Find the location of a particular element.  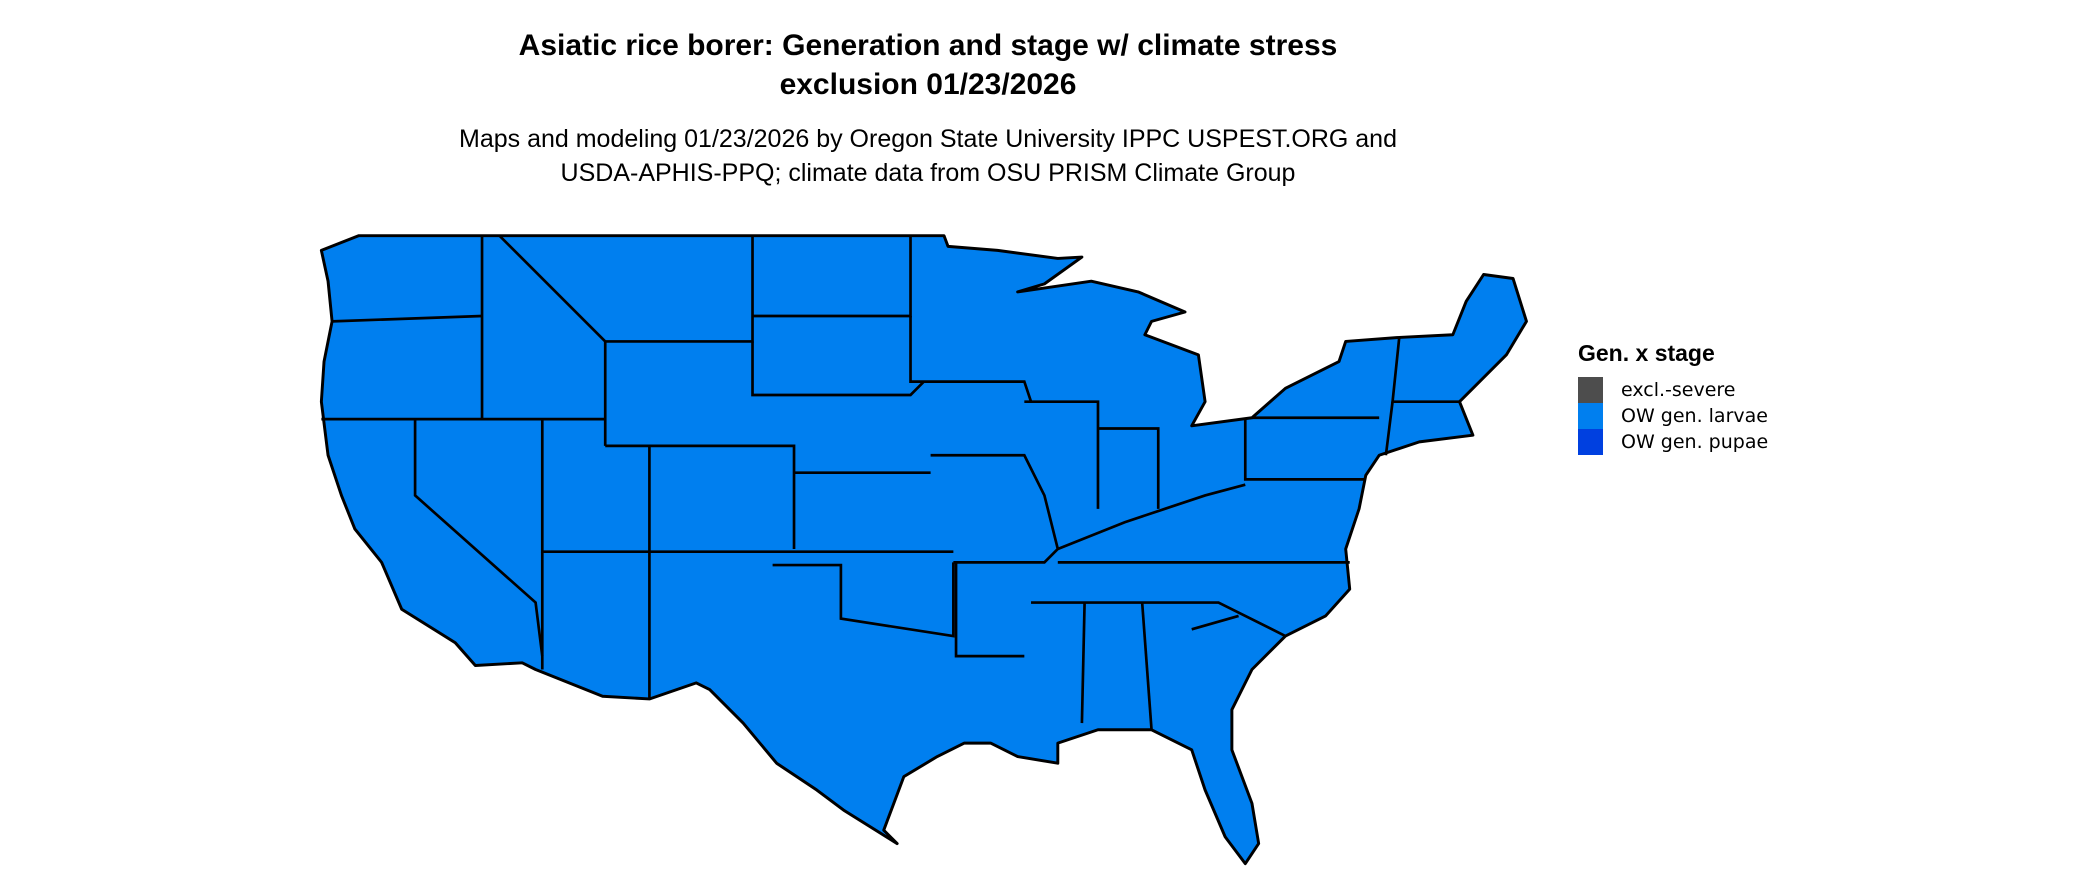

legend-item-ow-gen-pupae: OW gen. pupae is located at coordinates (1673, 442).